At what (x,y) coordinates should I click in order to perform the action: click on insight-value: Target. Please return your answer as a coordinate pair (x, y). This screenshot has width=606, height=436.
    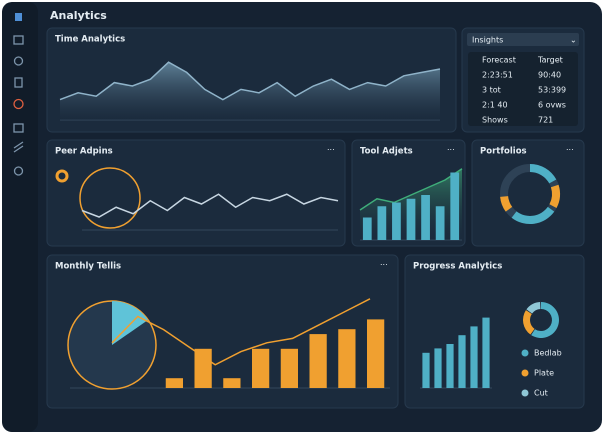
    Looking at the image, I should click on (550, 60).